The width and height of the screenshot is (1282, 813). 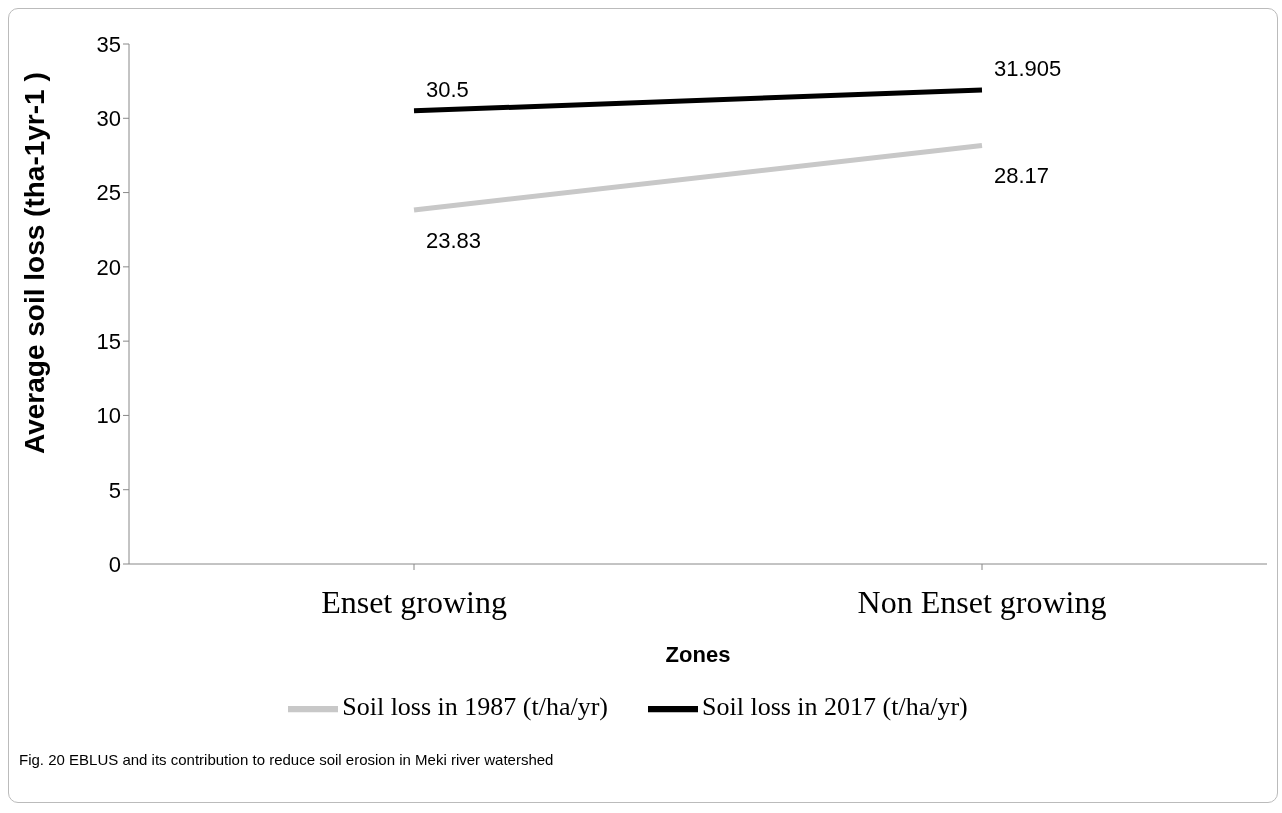 I want to click on x-tick-label: Non Enset growing, so click(x=982, y=601).